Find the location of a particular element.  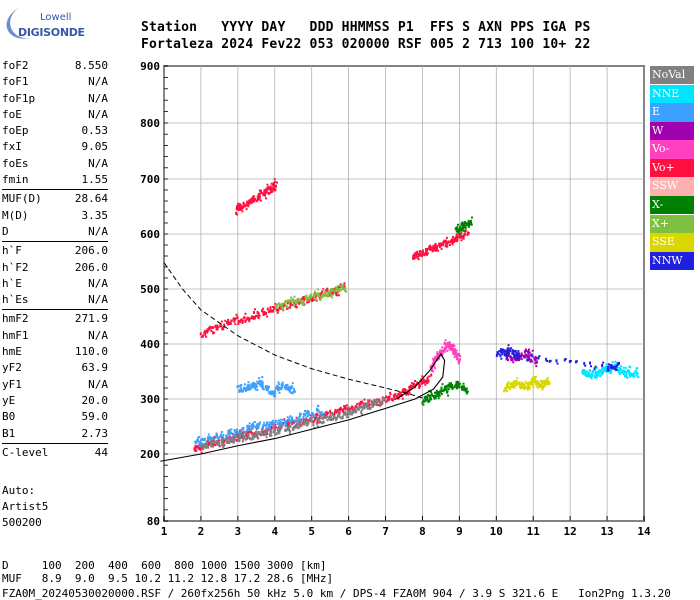

param-name: C-level is located at coordinates (25, 452).